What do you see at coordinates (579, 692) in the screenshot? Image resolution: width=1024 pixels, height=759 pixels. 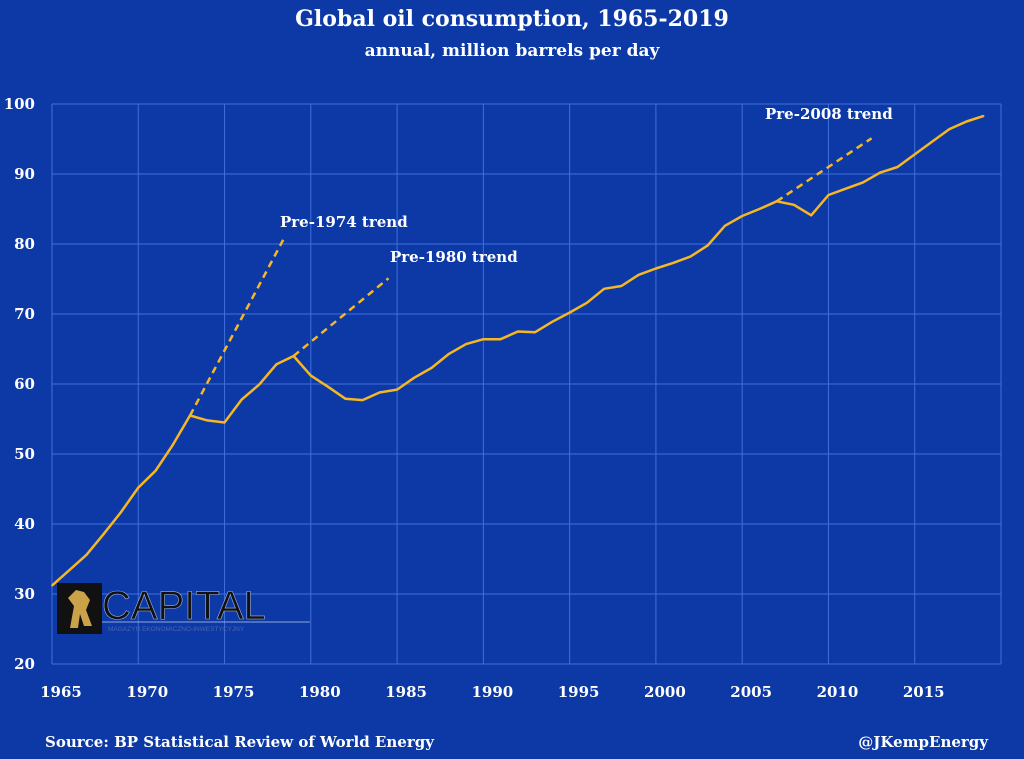 I see `x-tick-label: 1995` at bounding box center [579, 692].